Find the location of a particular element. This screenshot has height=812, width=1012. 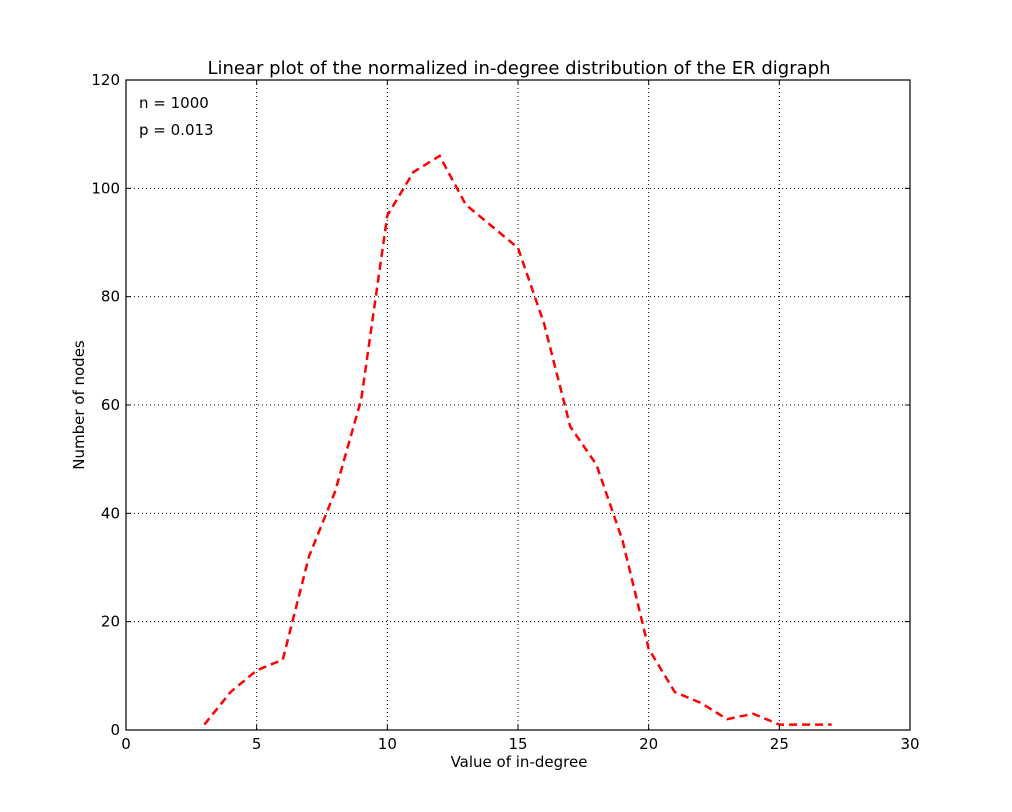

x-tick-label: 10 is located at coordinates (387, 744).